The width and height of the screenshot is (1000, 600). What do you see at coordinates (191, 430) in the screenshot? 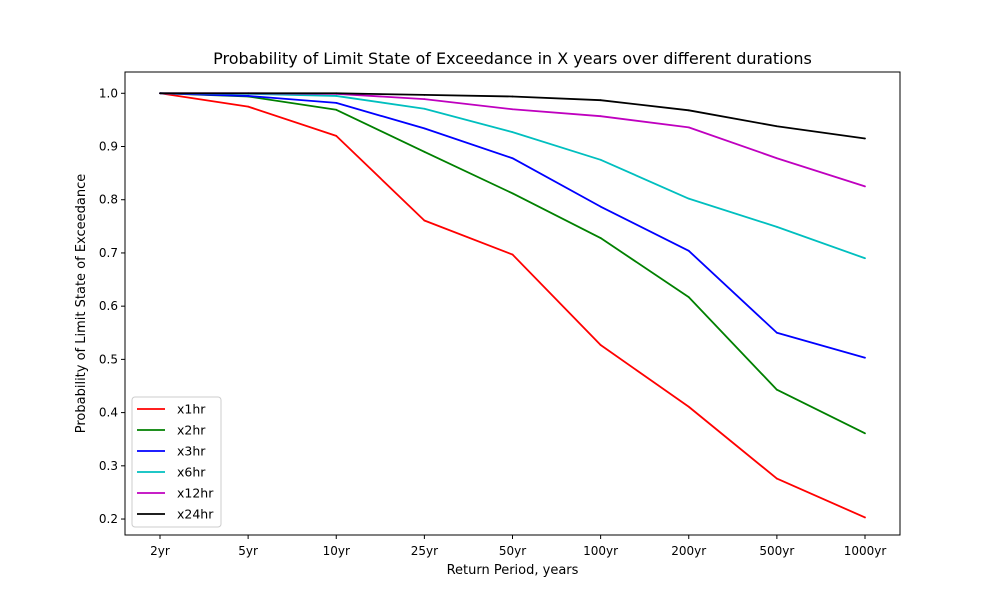
I see `legend-label: x2hr` at bounding box center [191, 430].